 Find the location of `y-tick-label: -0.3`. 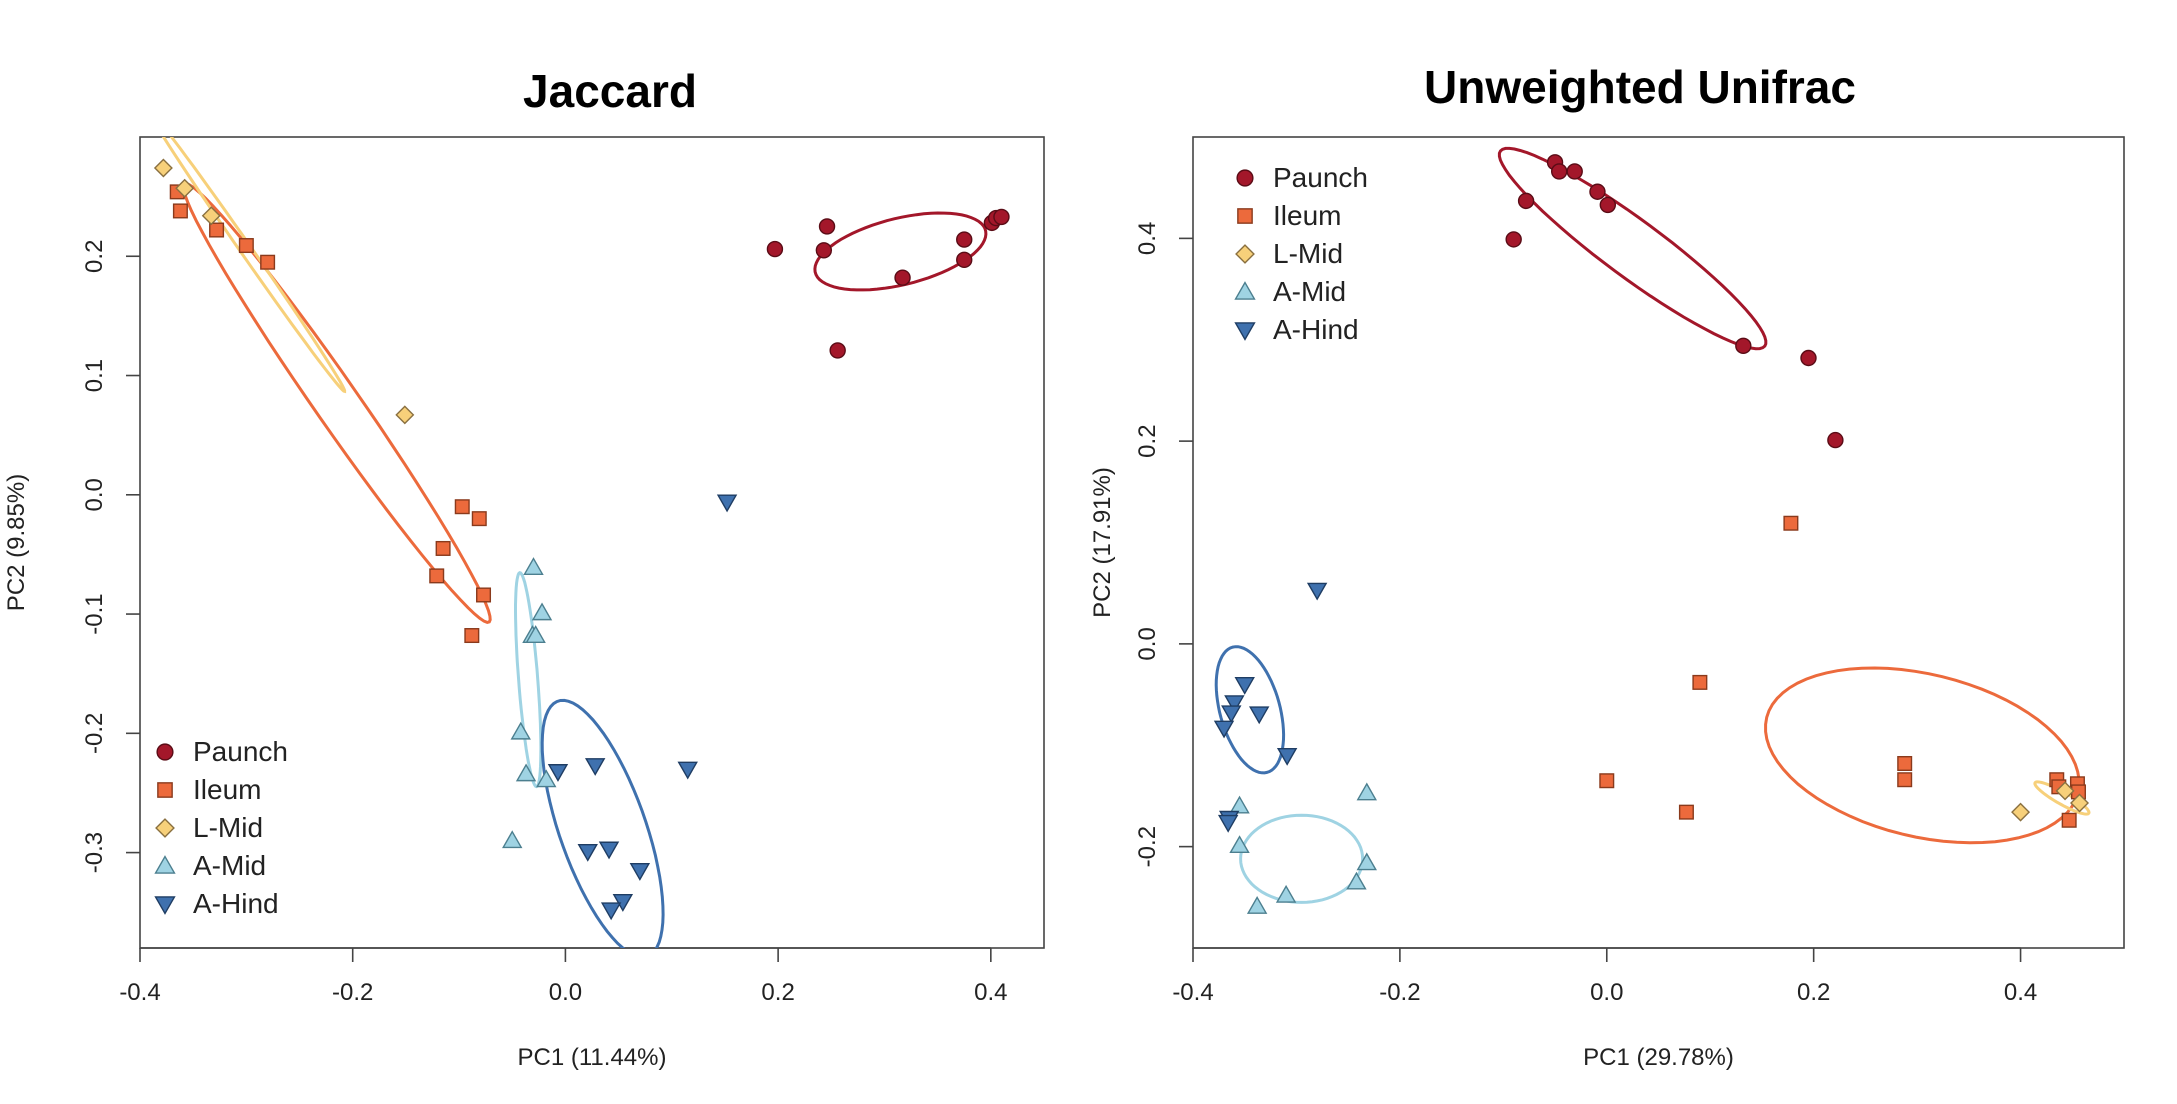

y-tick-label: -0.3 is located at coordinates (94, 852).